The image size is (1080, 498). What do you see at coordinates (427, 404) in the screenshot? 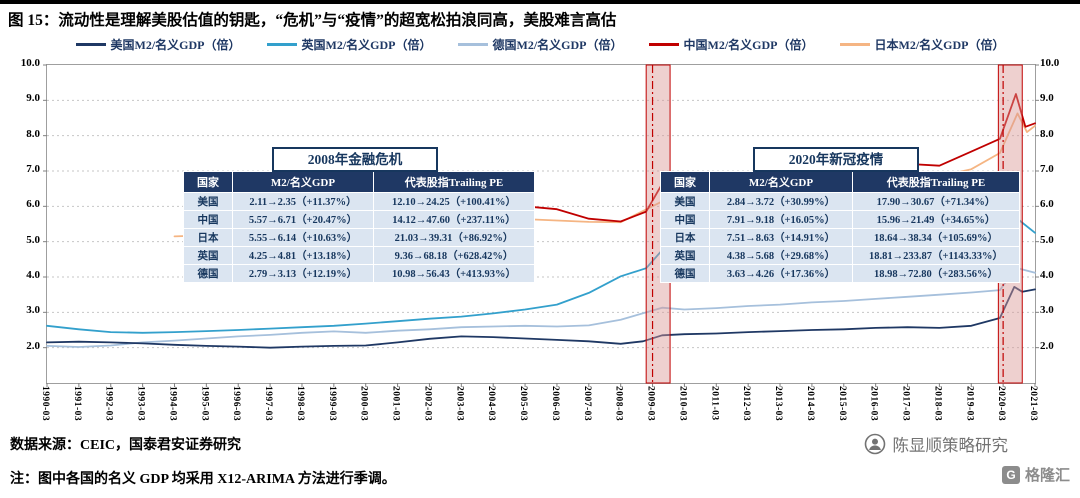
I see `x-axis-tick: 2002-03` at bounding box center [427, 404].